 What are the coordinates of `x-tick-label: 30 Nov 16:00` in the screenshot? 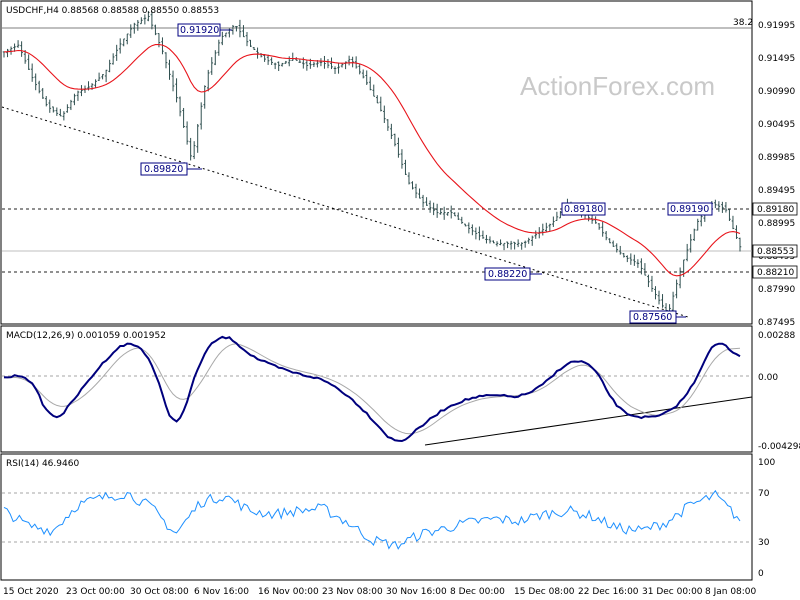 It's located at (416, 592).